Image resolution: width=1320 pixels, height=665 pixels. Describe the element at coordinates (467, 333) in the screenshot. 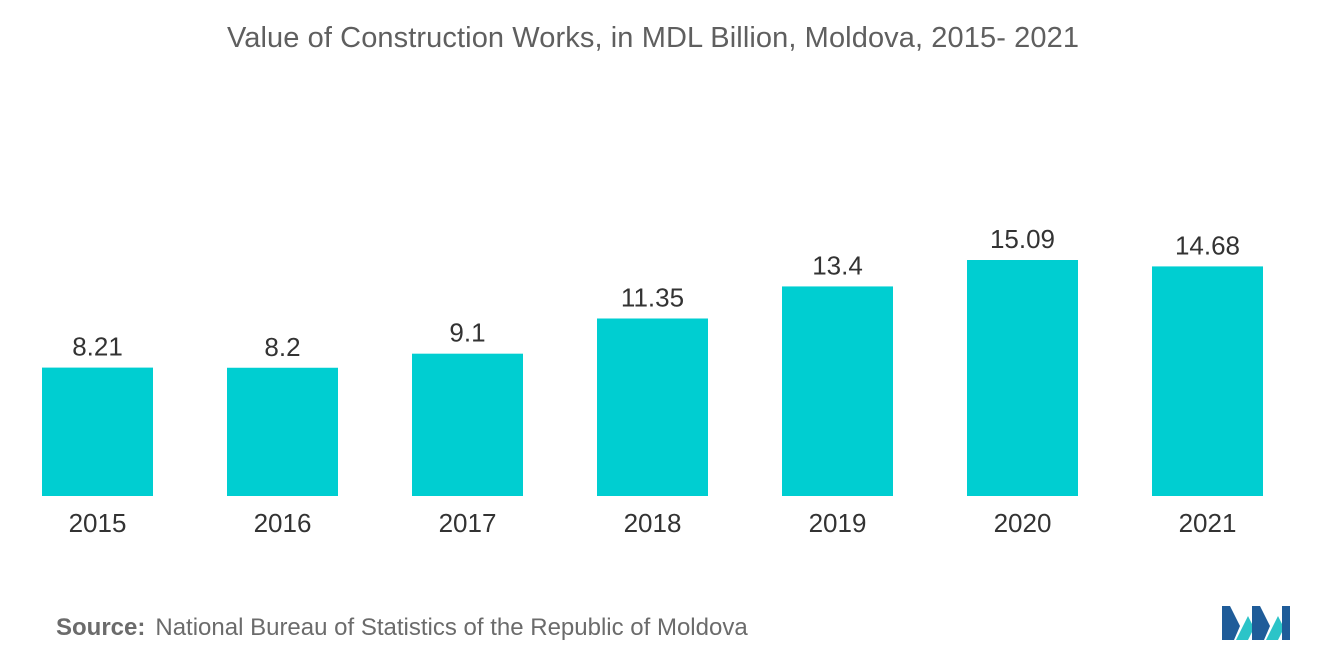

I see `value-label-2017: 9.1` at that location.